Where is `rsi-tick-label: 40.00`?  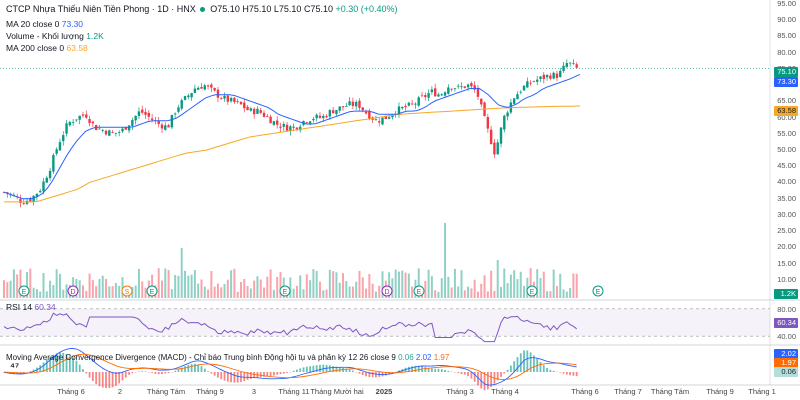
rsi-tick-label: 40.00 is located at coordinates (786, 336).